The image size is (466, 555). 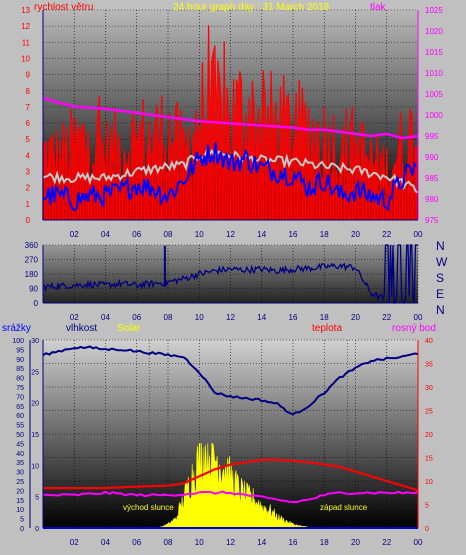 What do you see at coordinates (20, 379) in the screenshot?
I see `humidity-ytick-80: 80` at bounding box center [20, 379].